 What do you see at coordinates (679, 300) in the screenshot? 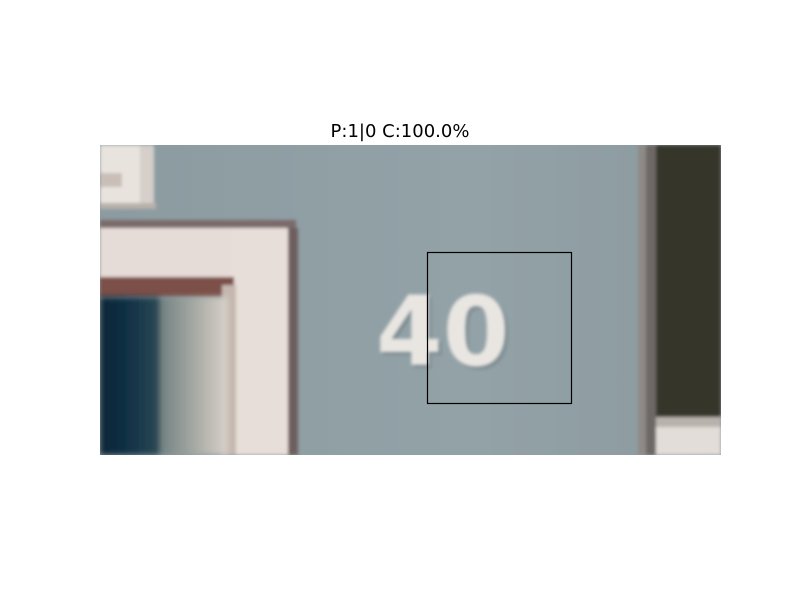
I see `right-window` at bounding box center [679, 300].